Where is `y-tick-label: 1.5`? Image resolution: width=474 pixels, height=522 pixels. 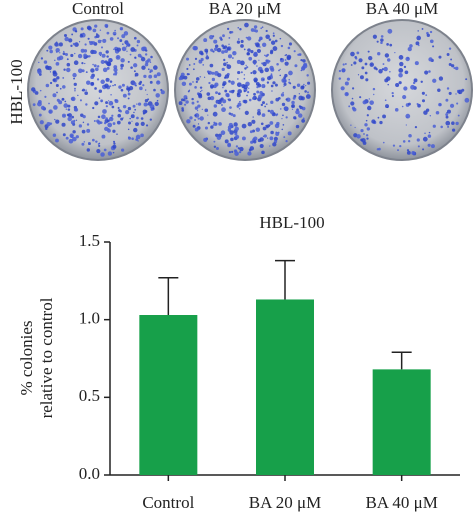 y-tick-label: 1.5 is located at coordinates (89, 240).